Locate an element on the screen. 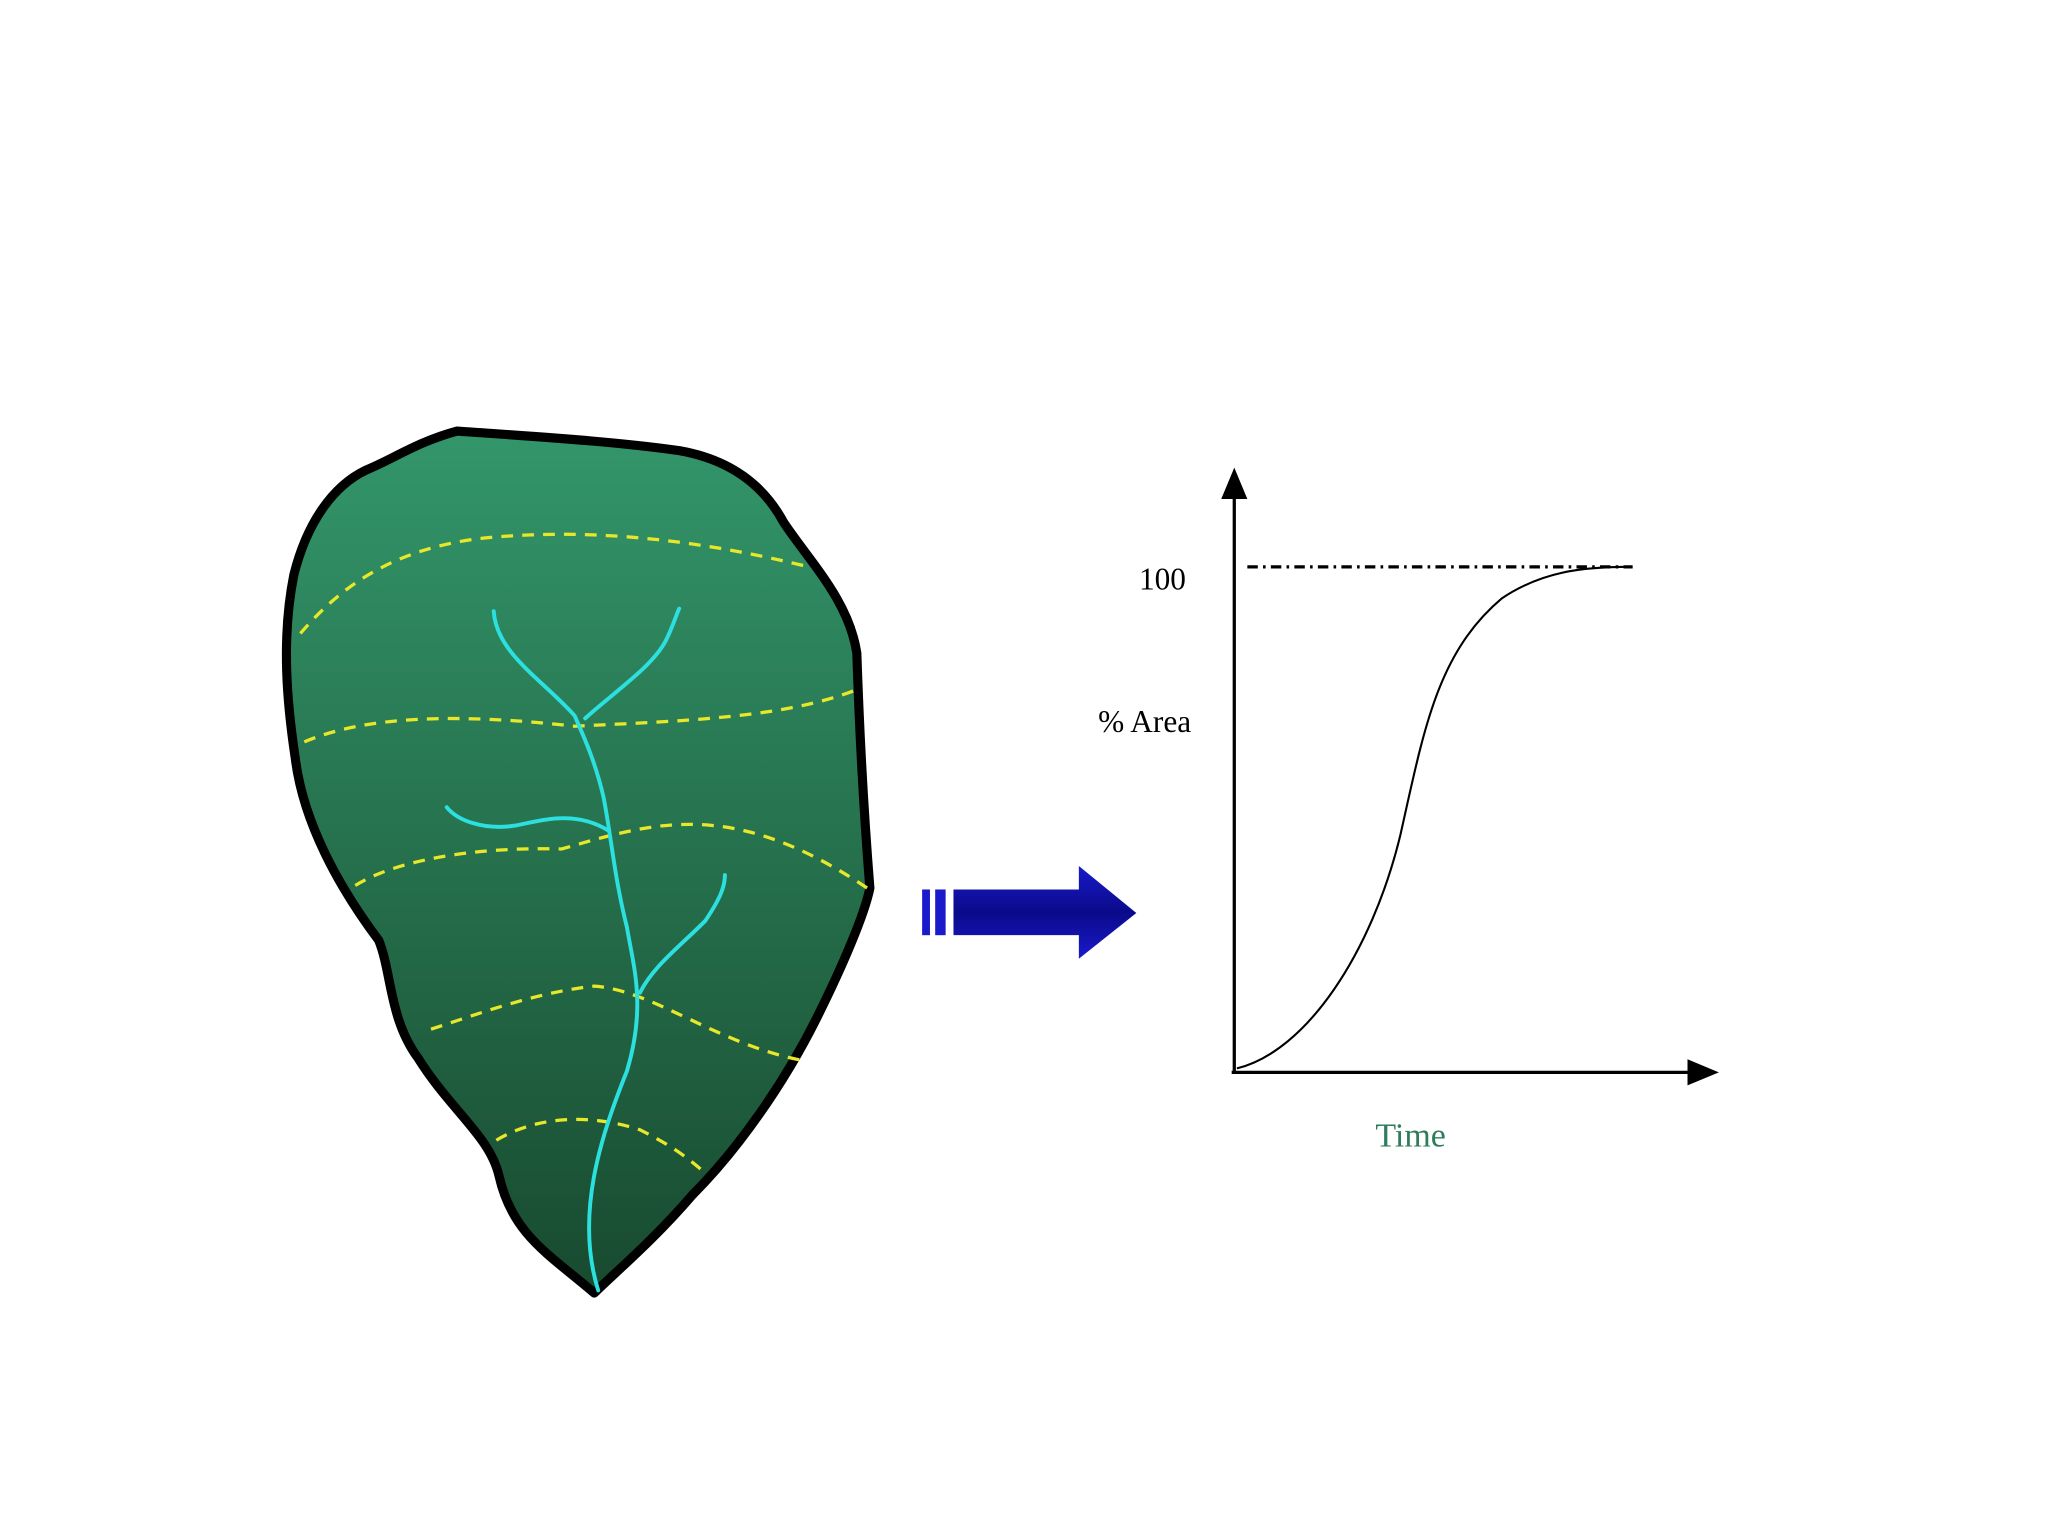 This screenshot has width=2048, height=1536. x-axis-label: Time is located at coordinates (1410, 1136).